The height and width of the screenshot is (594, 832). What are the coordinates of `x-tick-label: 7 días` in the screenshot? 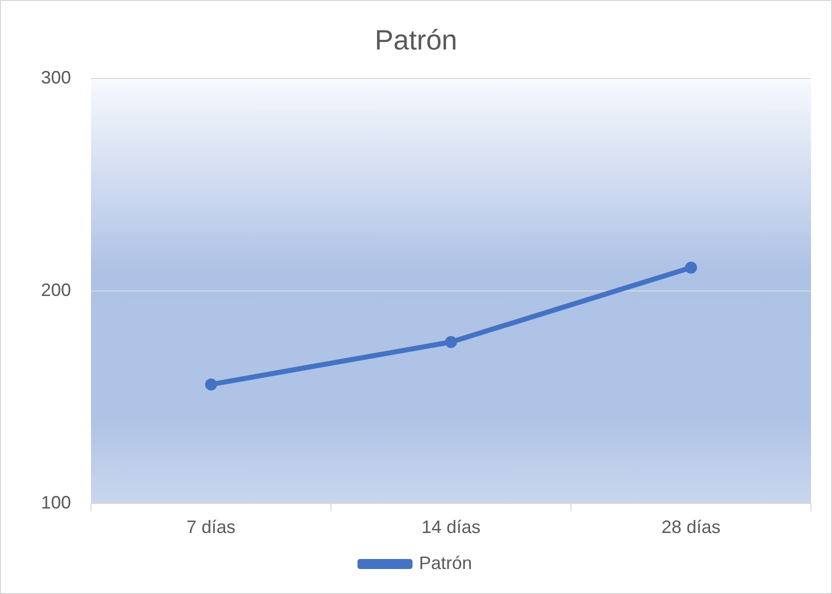 It's located at (211, 527).